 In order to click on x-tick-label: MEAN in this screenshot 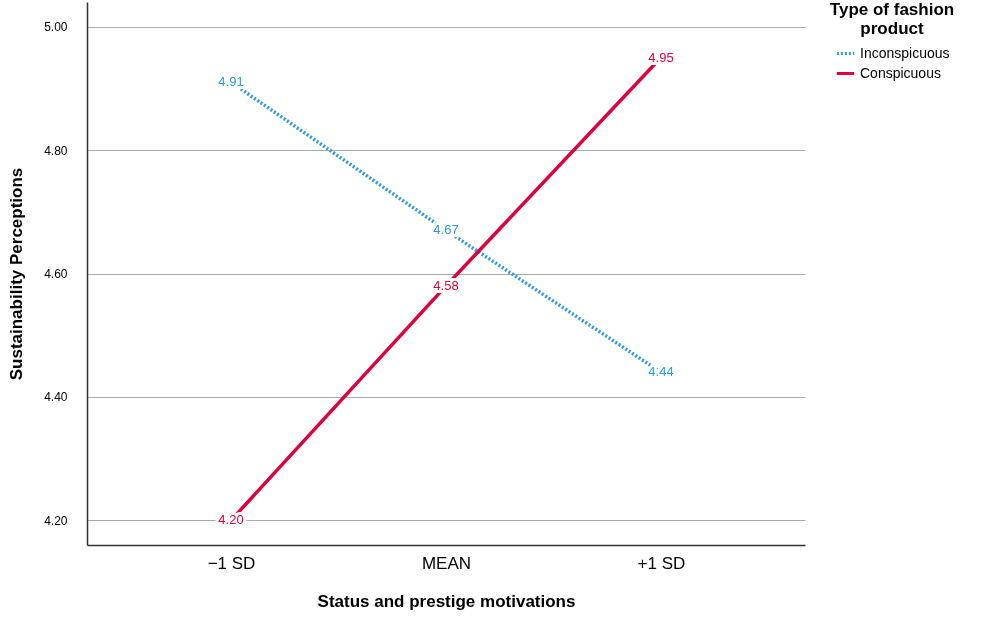, I will do `click(446, 563)`.